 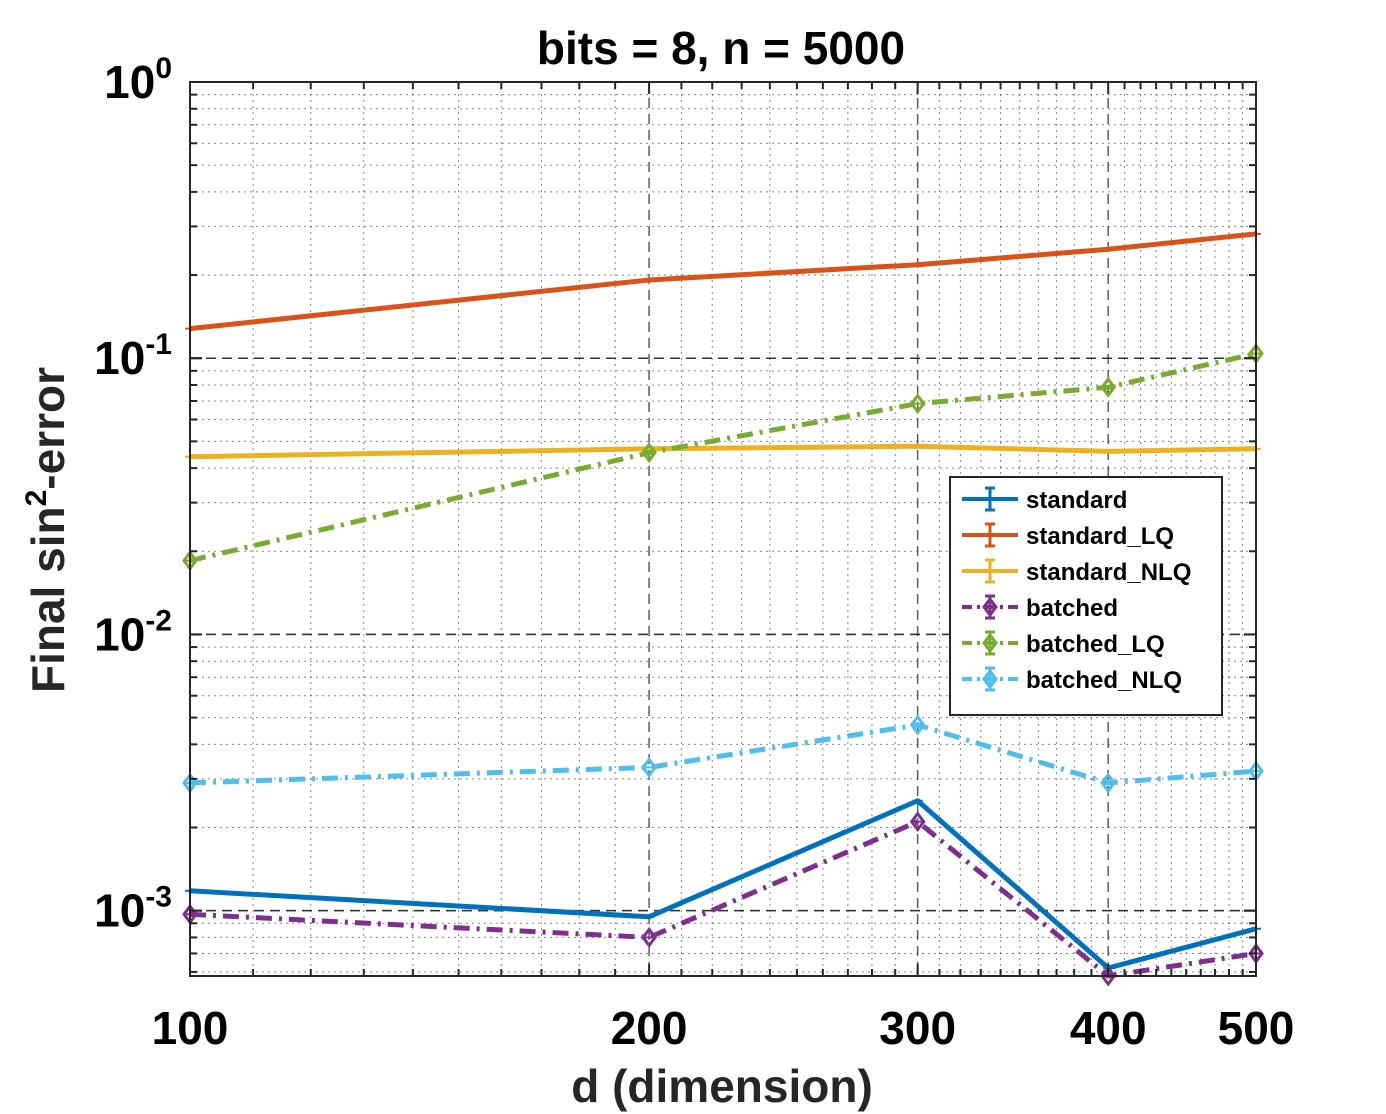 What do you see at coordinates (1104, 680) in the screenshot?
I see `legend-label: batched_NLQ` at bounding box center [1104, 680].